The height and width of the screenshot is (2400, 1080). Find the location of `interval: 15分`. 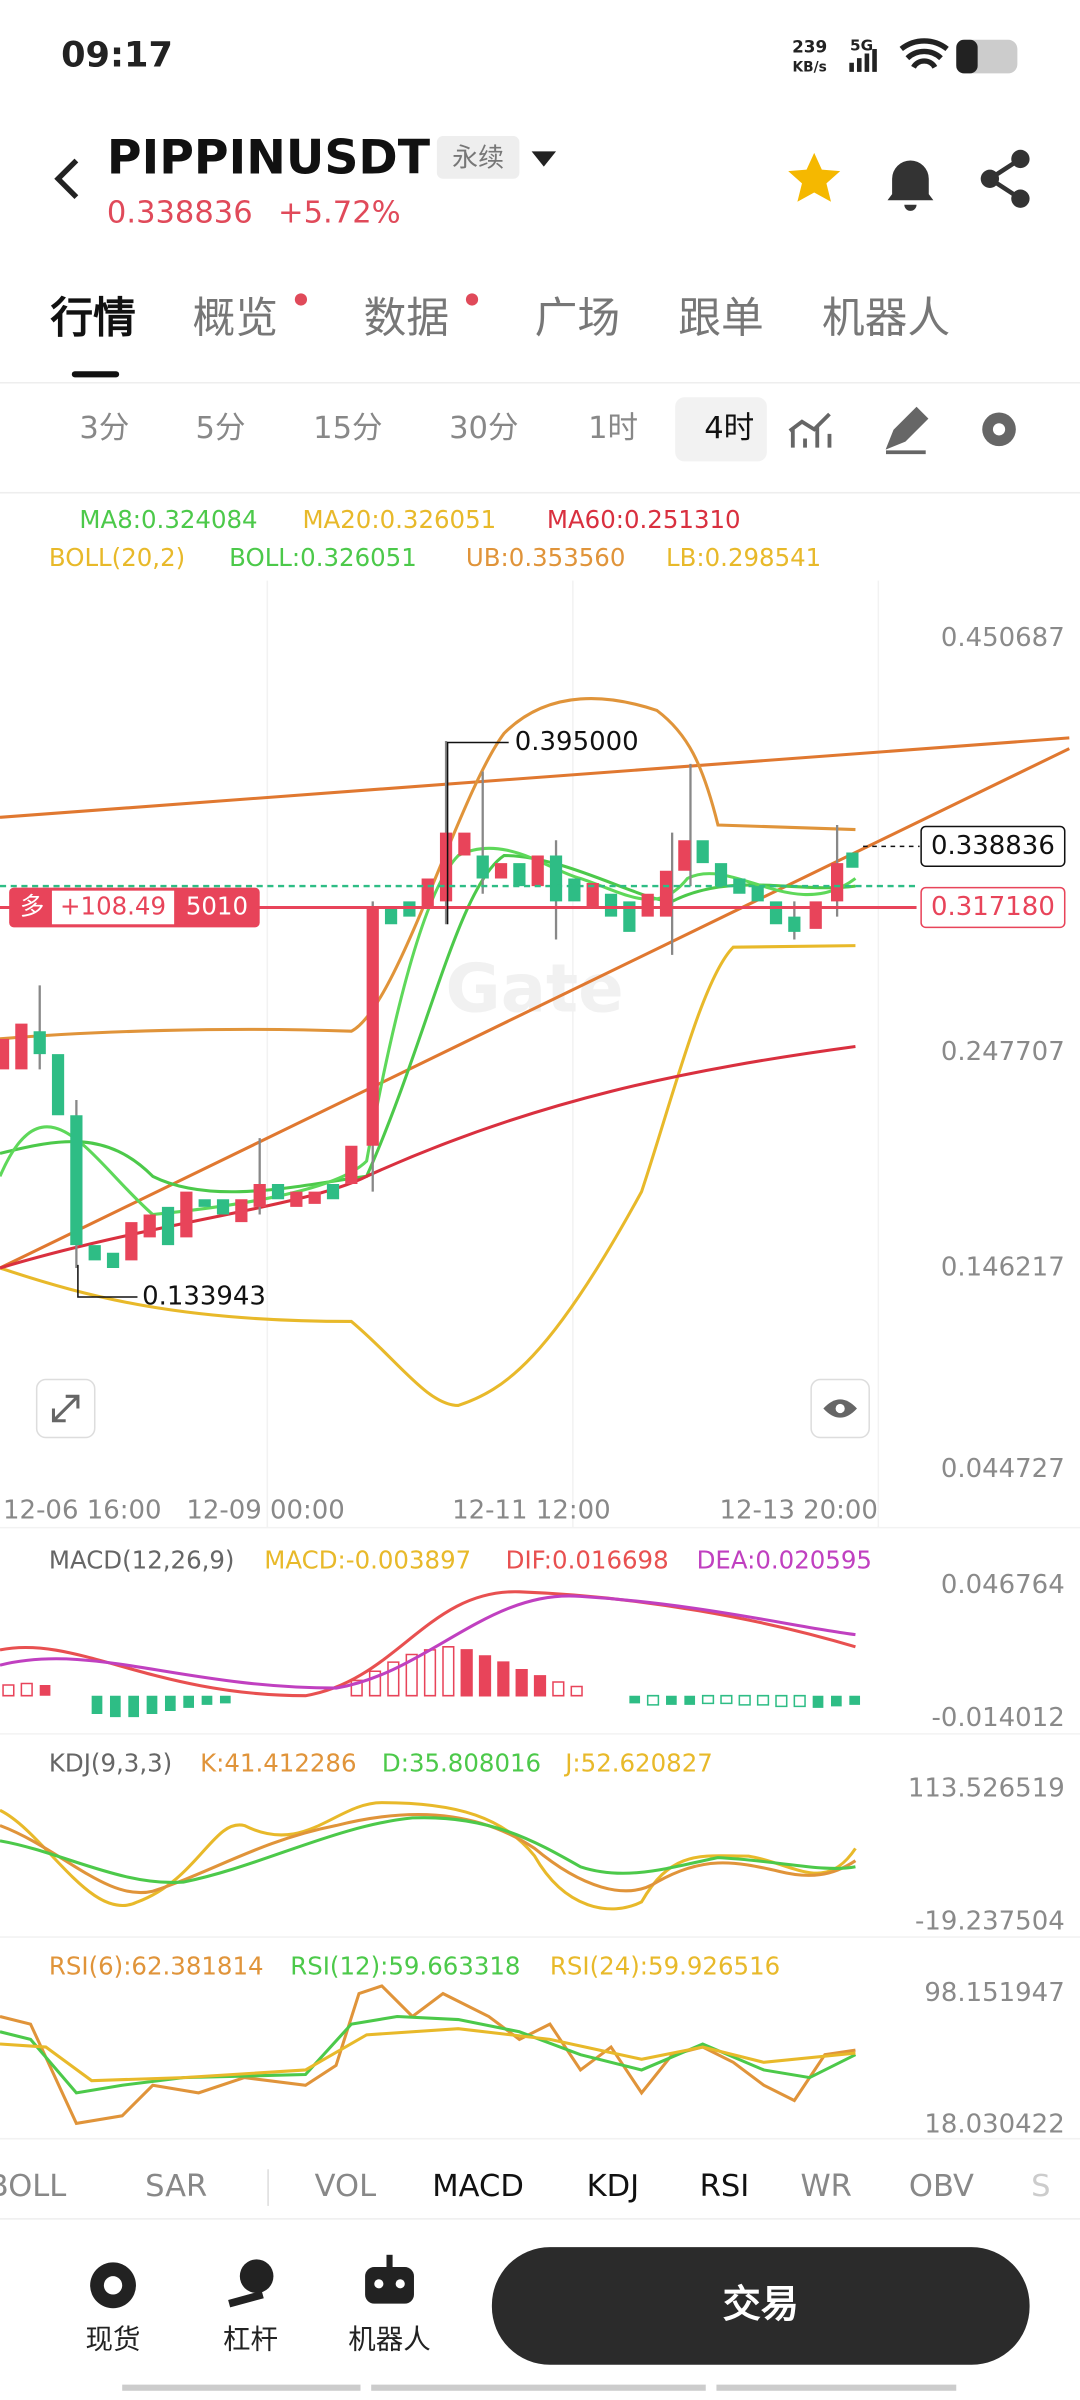

interval: 15分 is located at coordinates (347, 428).